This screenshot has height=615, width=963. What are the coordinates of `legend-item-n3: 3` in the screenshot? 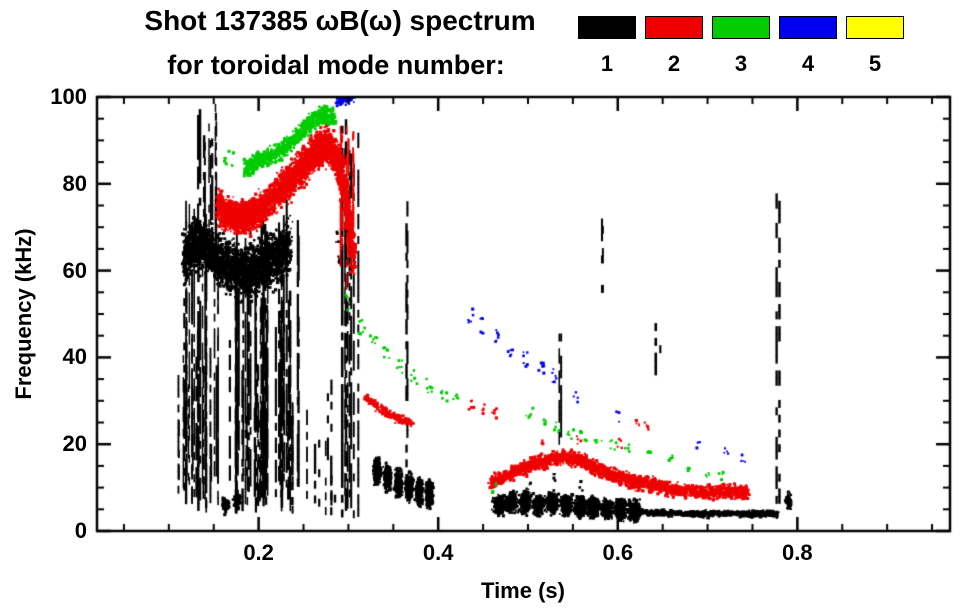 It's located at (741, 46).